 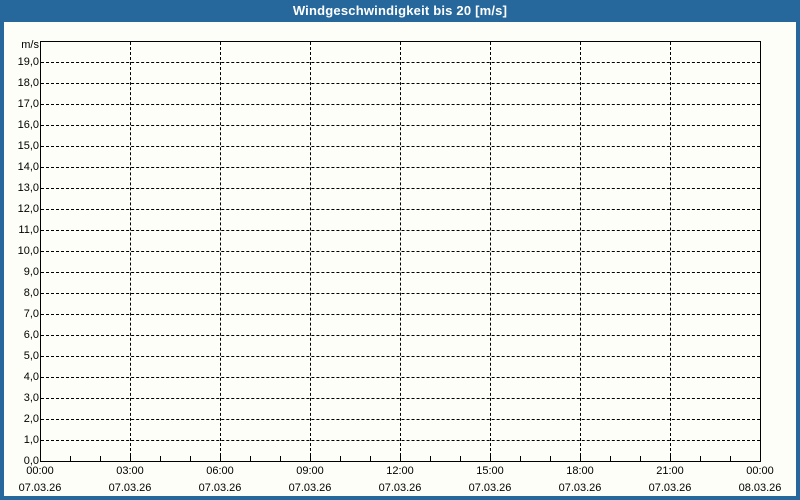 I want to click on chart-title: Windgeschwindigkeit bis 20 [m/s], so click(x=400, y=10).